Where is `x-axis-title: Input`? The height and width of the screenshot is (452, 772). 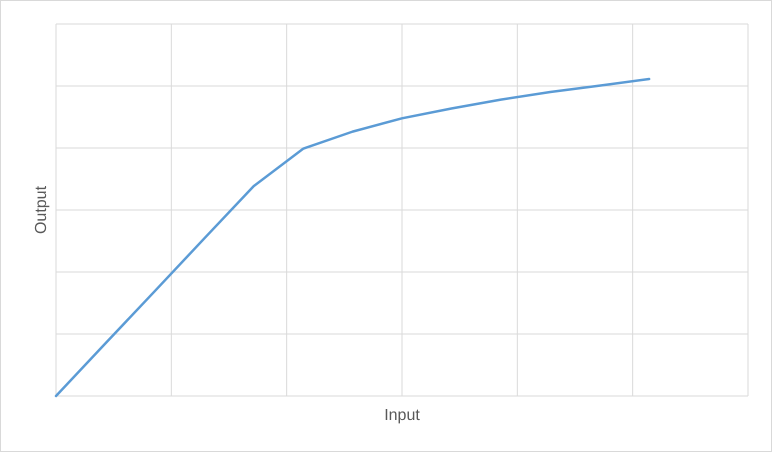 x-axis-title: Input is located at coordinates (402, 415).